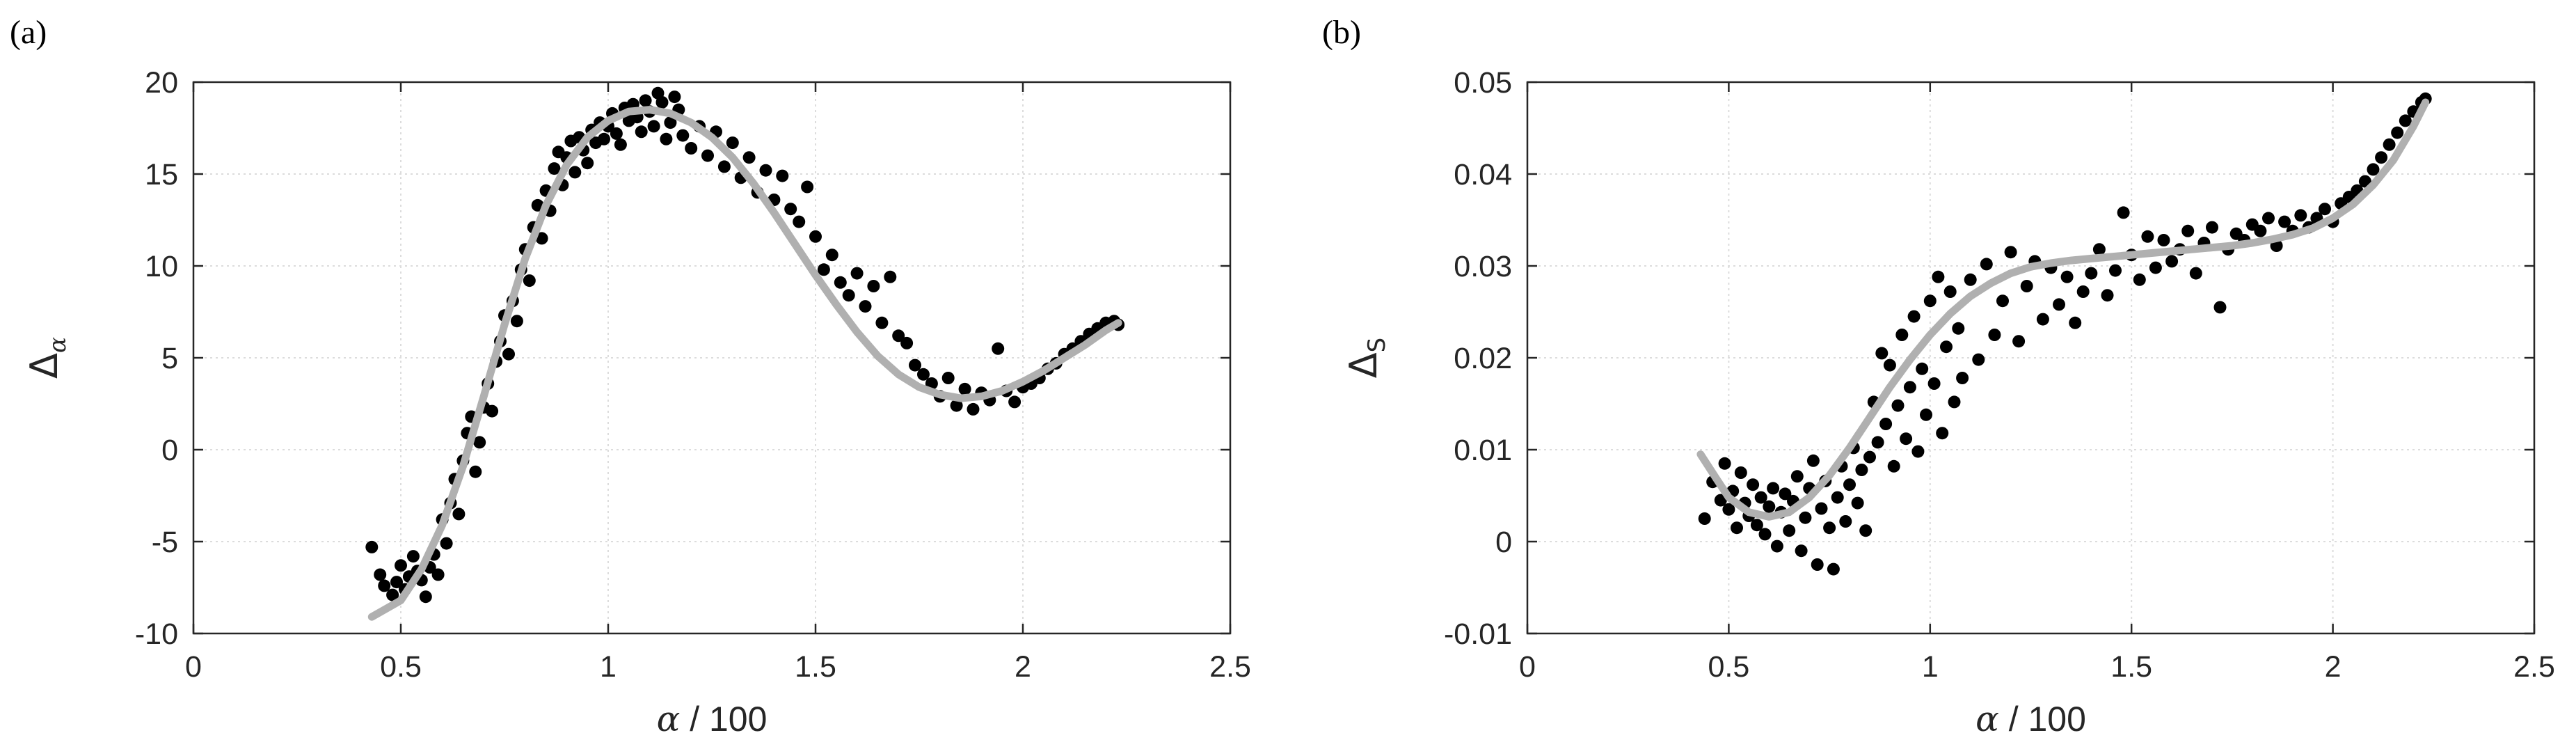 The height and width of the screenshot is (756, 2576). What do you see at coordinates (1023, 667) in the screenshot?
I see `x-tick-label: 2` at bounding box center [1023, 667].